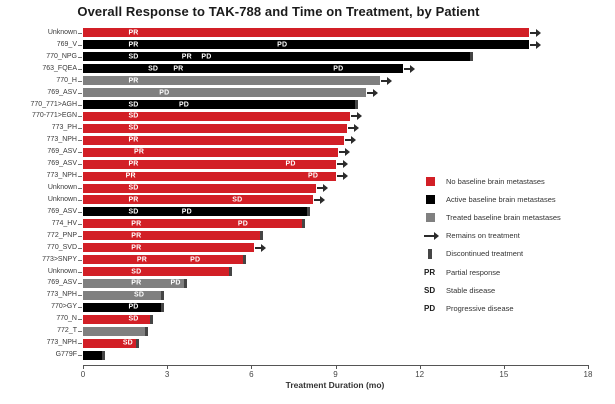 The image size is (615, 404). What do you see at coordinates (516, 217) in the screenshot?
I see `legend-item: Treated baseline brain metastases` at bounding box center [516, 217].